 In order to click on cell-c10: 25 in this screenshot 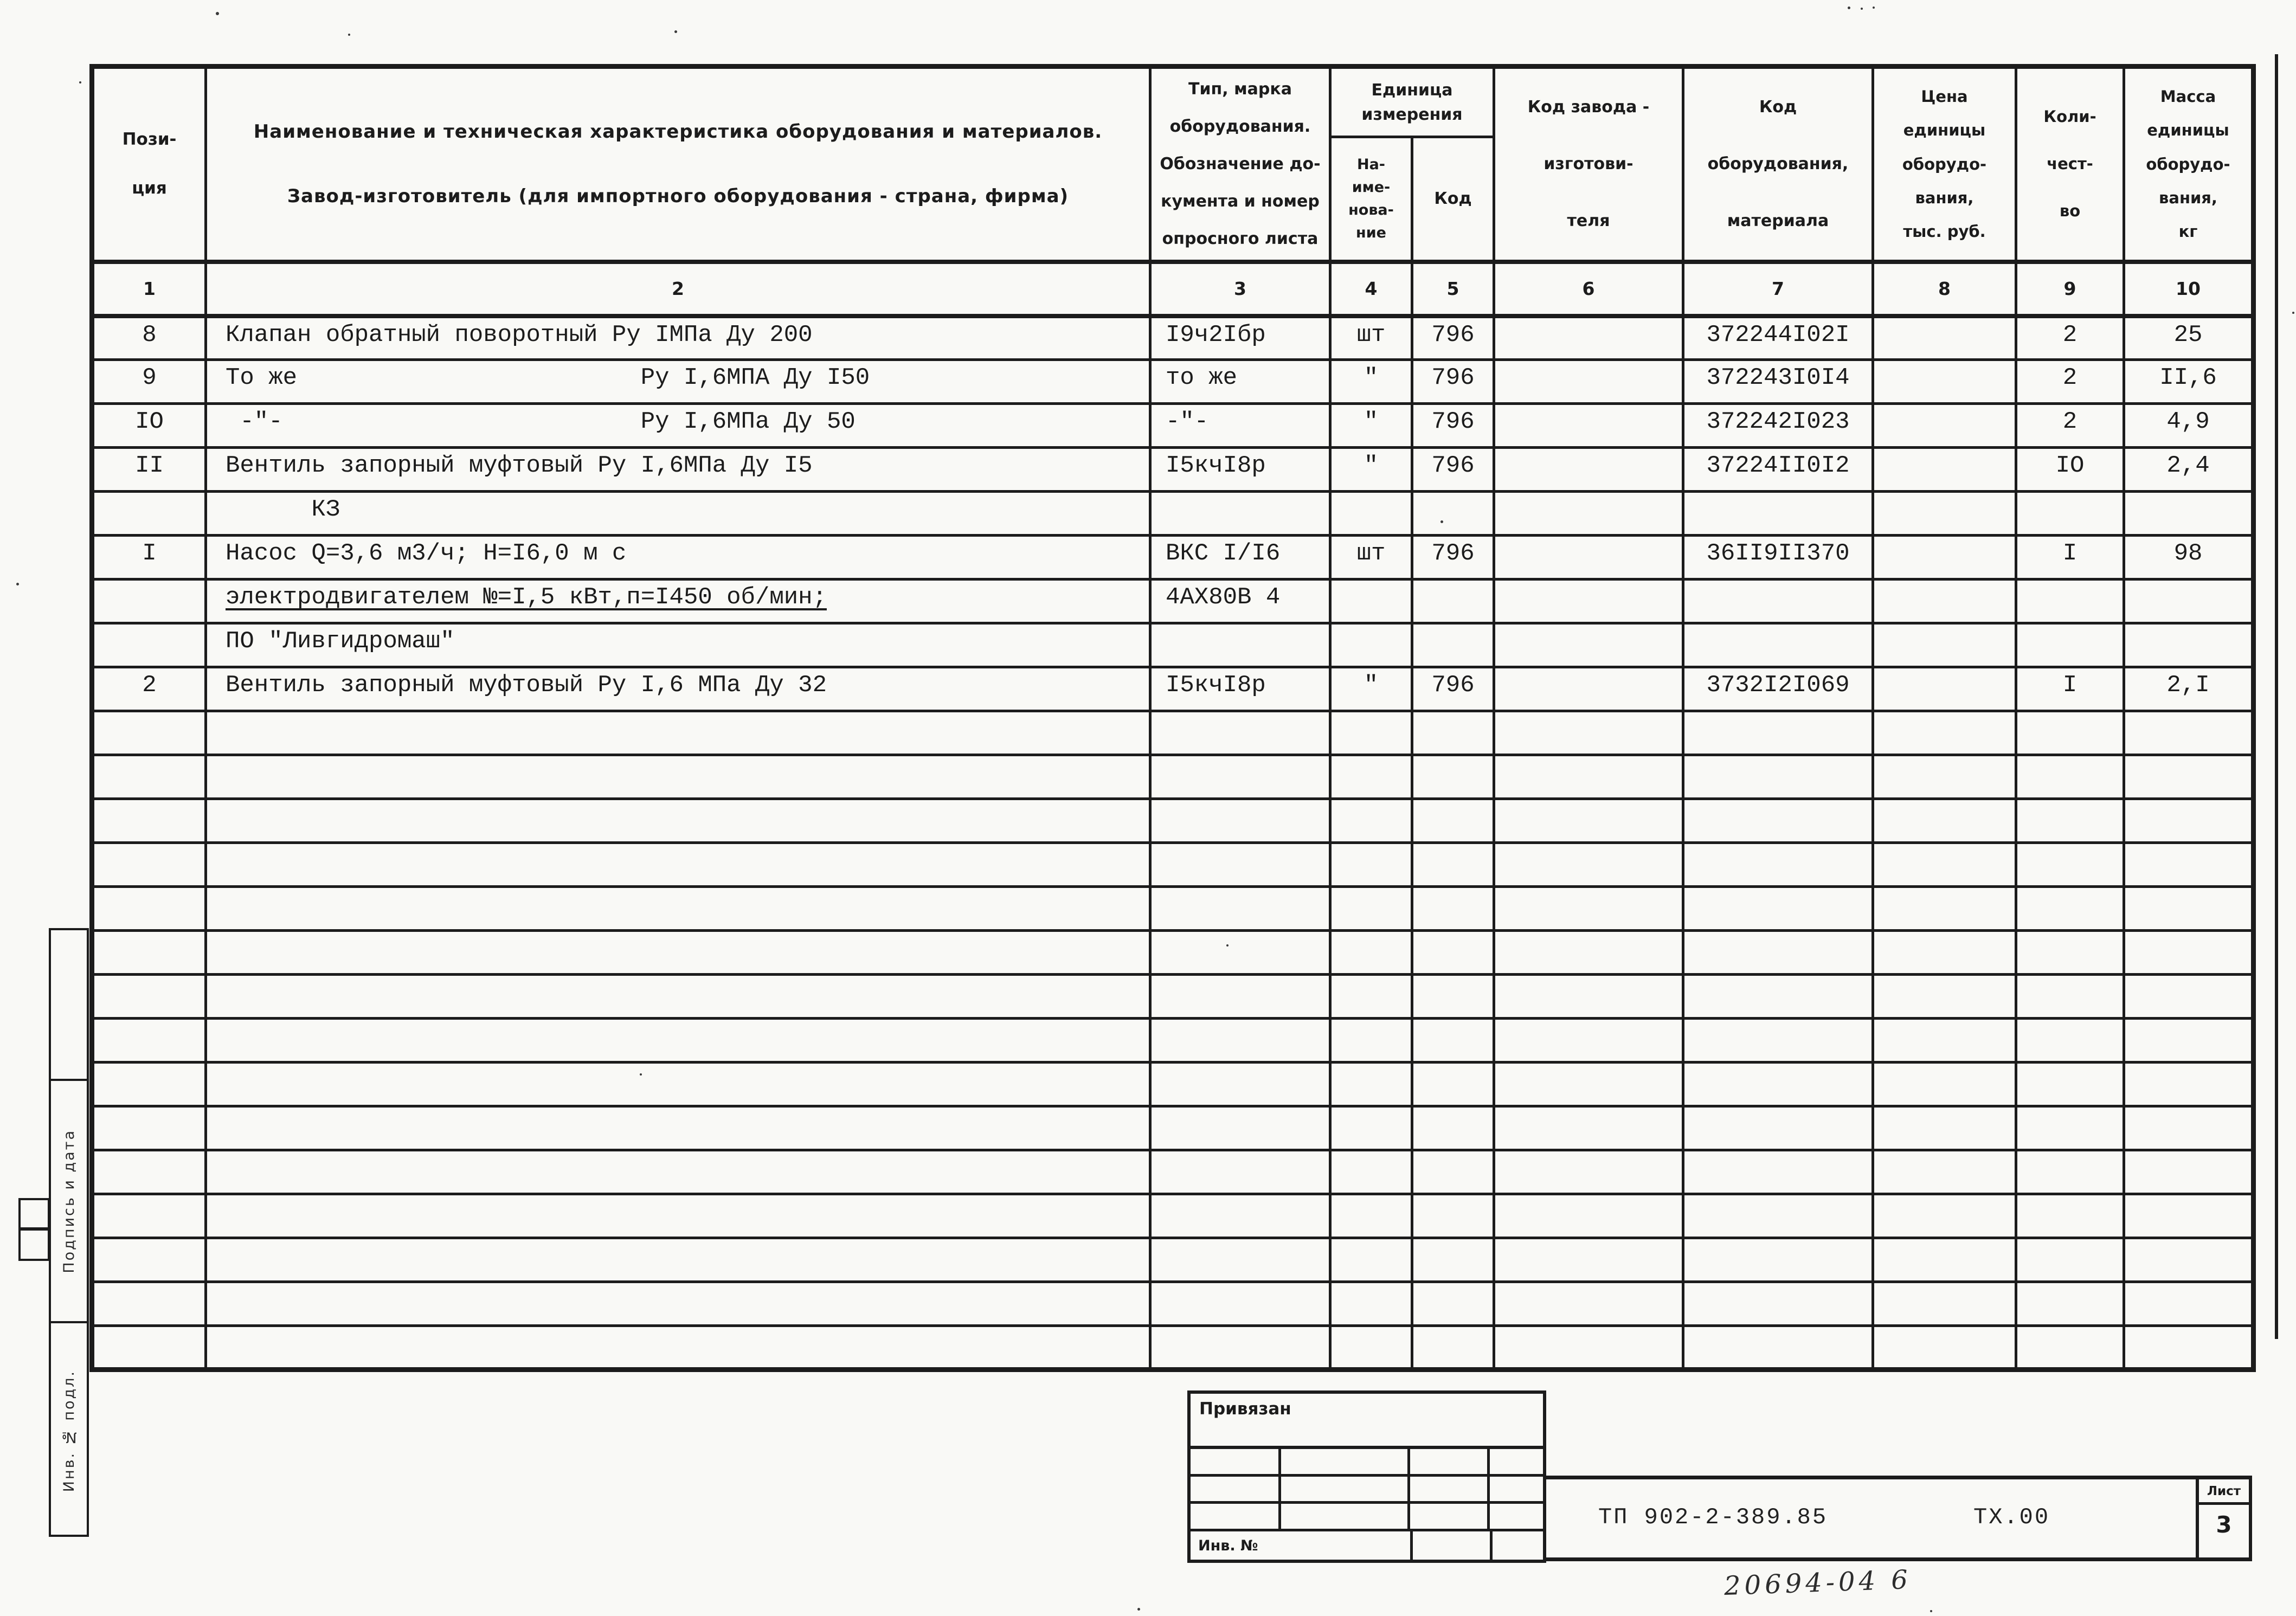, I will do `click(2189, 337)`.